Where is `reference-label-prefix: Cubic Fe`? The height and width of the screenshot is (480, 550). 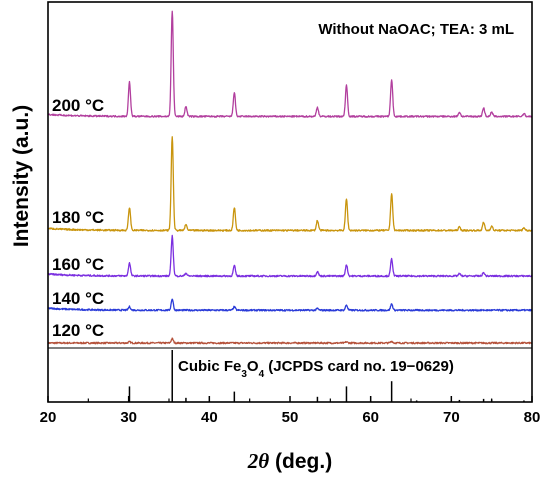 reference-label-prefix: Cubic Fe is located at coordinates (209, 366).